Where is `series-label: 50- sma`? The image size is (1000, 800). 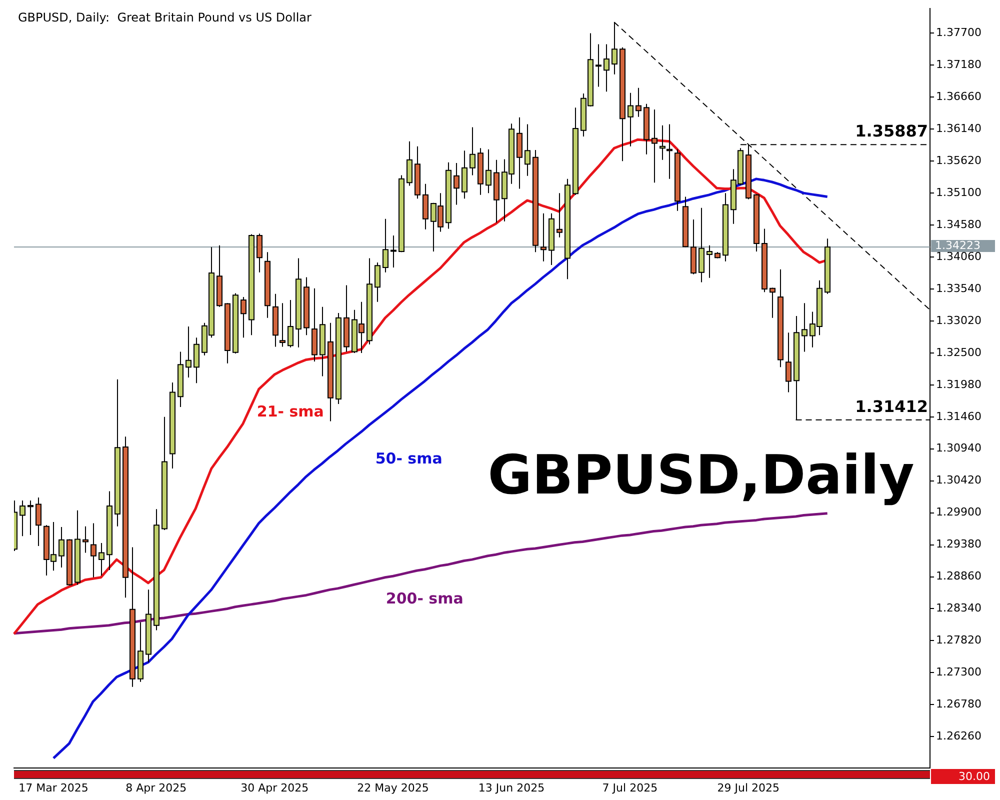 series-label: 50- sma is located at coordinates (408, 459).